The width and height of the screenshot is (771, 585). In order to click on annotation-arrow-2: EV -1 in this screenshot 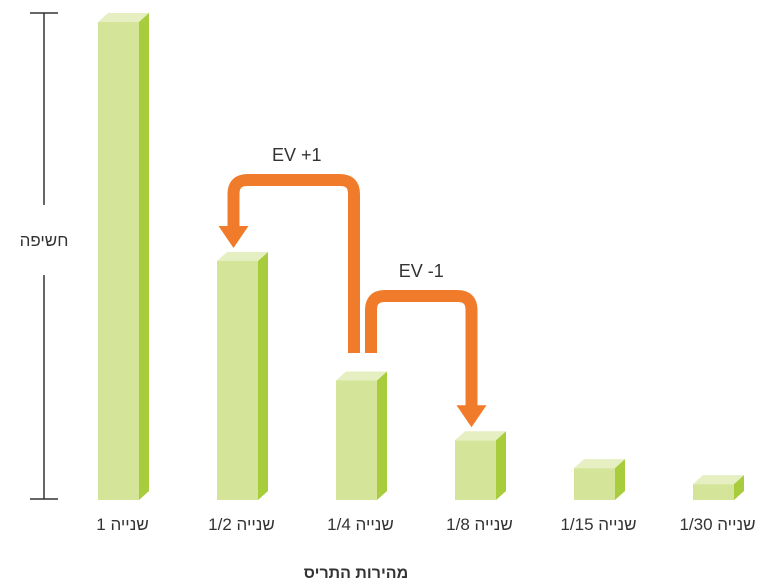, I will do `click(426, 344)`.